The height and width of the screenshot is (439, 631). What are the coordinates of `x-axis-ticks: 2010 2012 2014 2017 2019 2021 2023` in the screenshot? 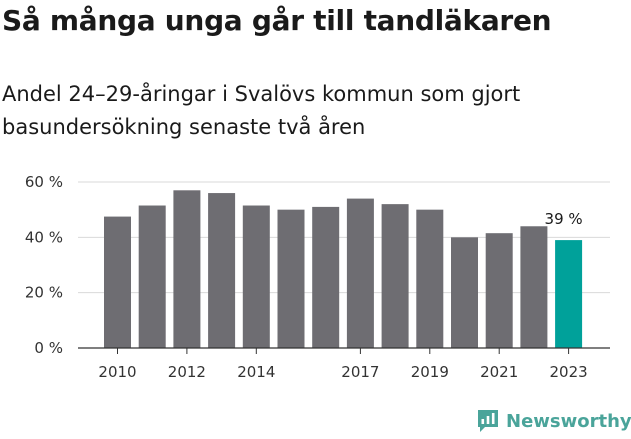 It's located at (343, 364).